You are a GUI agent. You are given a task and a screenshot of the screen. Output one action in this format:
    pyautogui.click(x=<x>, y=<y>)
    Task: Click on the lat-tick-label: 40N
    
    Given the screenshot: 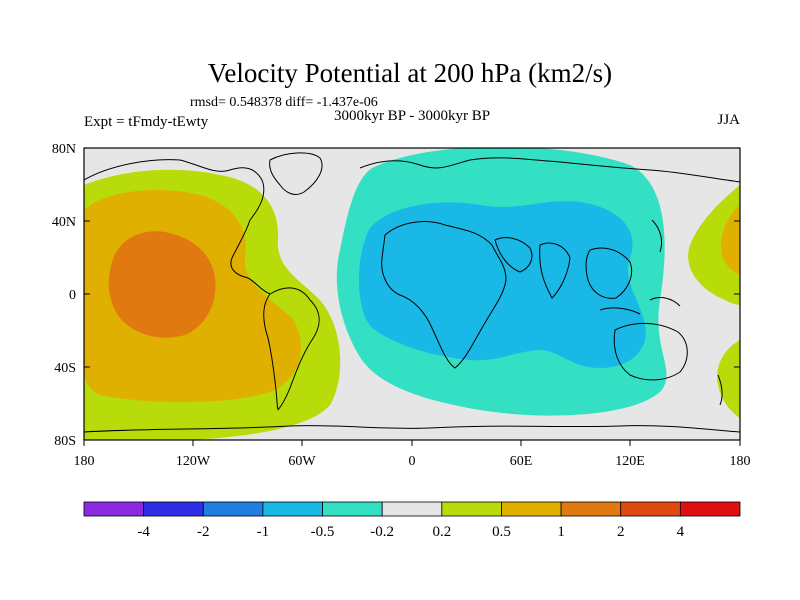 What is the action you would take?
    pyautogui.click(x=64, y=222)
    